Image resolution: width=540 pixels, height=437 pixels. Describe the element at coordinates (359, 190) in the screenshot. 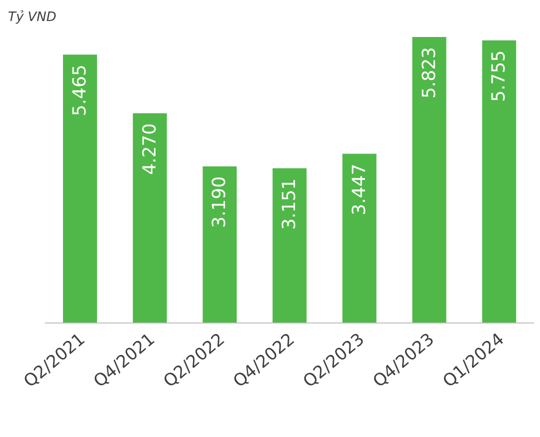

I see `data-label: 3.447` at that location.